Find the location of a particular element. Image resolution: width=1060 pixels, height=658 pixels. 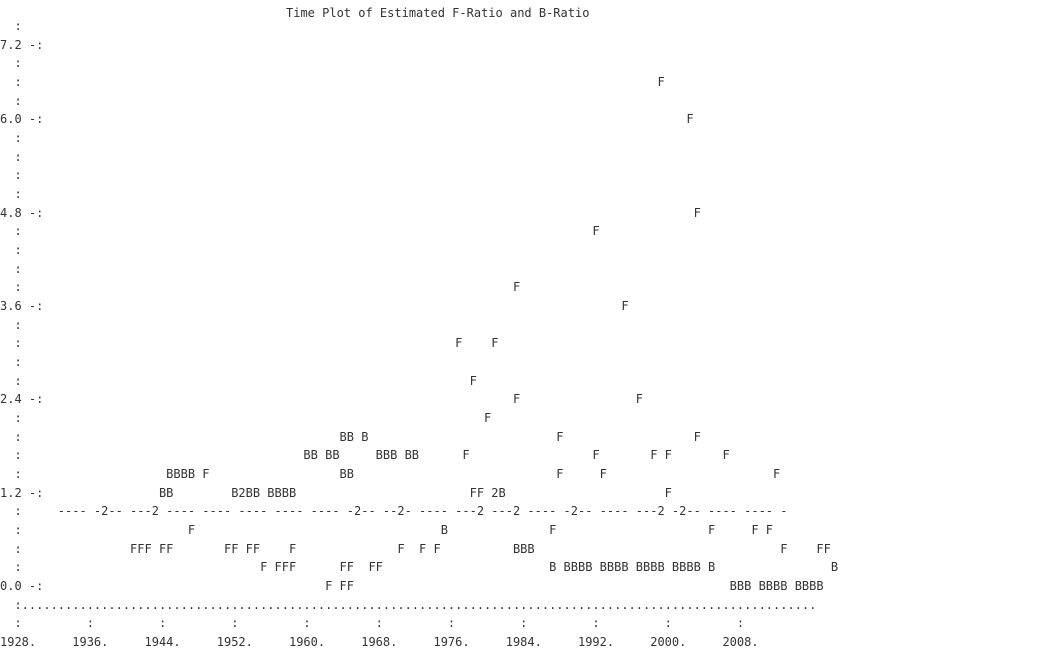

plot-row: : F F is located at coordinates (249, 343).